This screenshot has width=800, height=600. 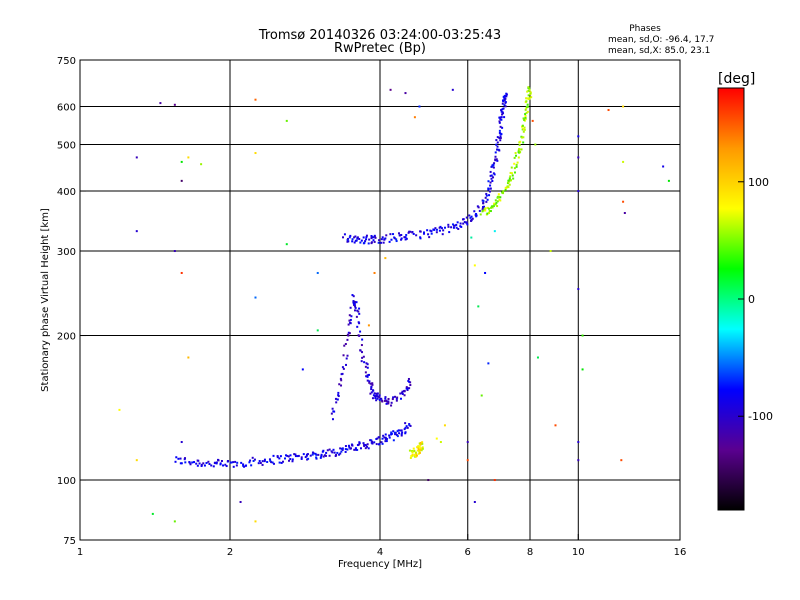 I want to click on x-tick-label: 8, so click(x=530, y=552).